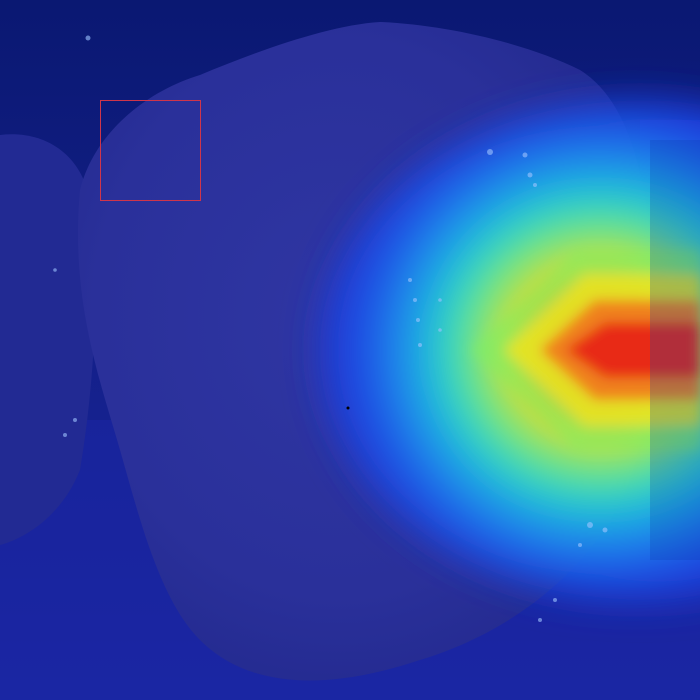 This screenshot has width=700, height=700. I want to click on dark-dot, so click(348, 408).